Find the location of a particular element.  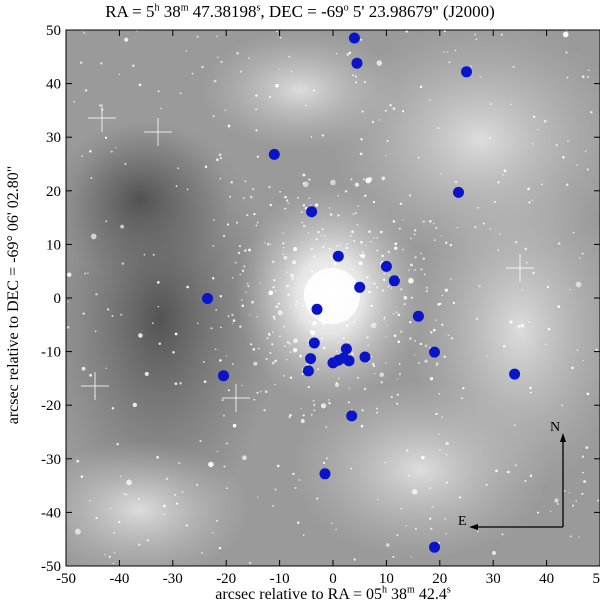

north-label: N is located at coordinates (555, 427).